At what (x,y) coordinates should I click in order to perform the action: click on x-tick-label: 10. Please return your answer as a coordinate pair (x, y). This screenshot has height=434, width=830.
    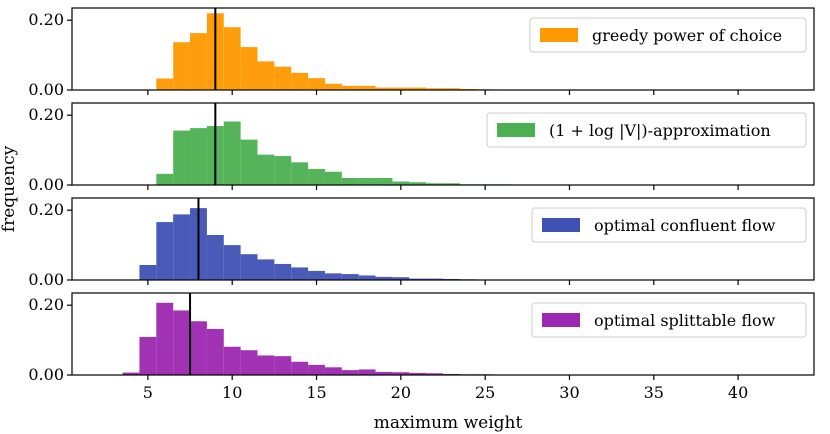
    Looking at the image, I should click on (232, 392).